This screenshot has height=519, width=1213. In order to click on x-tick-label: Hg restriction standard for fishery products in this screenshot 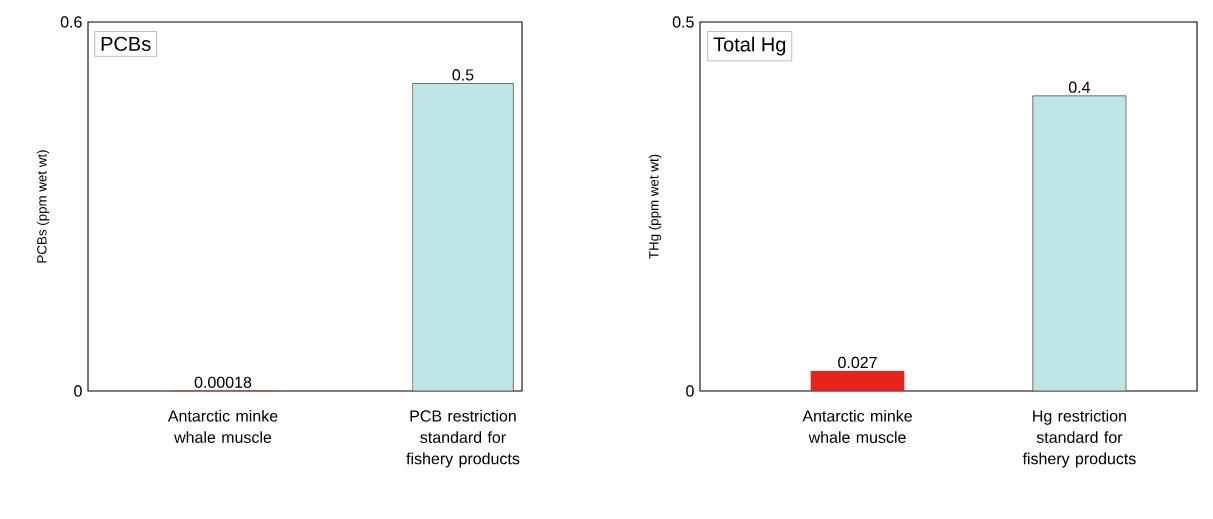, I will do `click(1079, 438)`.